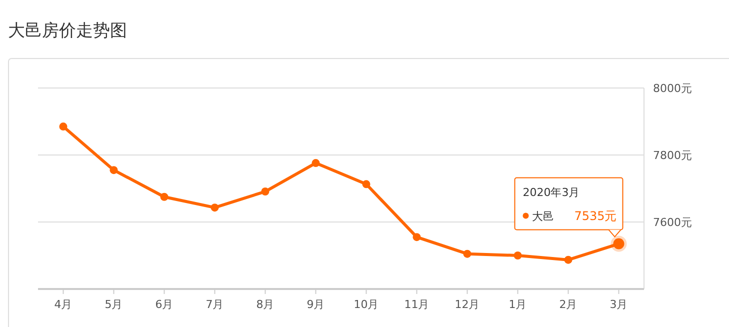  Describe the element at coordinates (265, 304) in the screenshot. I see `x-tick-label: 8月` at that location.